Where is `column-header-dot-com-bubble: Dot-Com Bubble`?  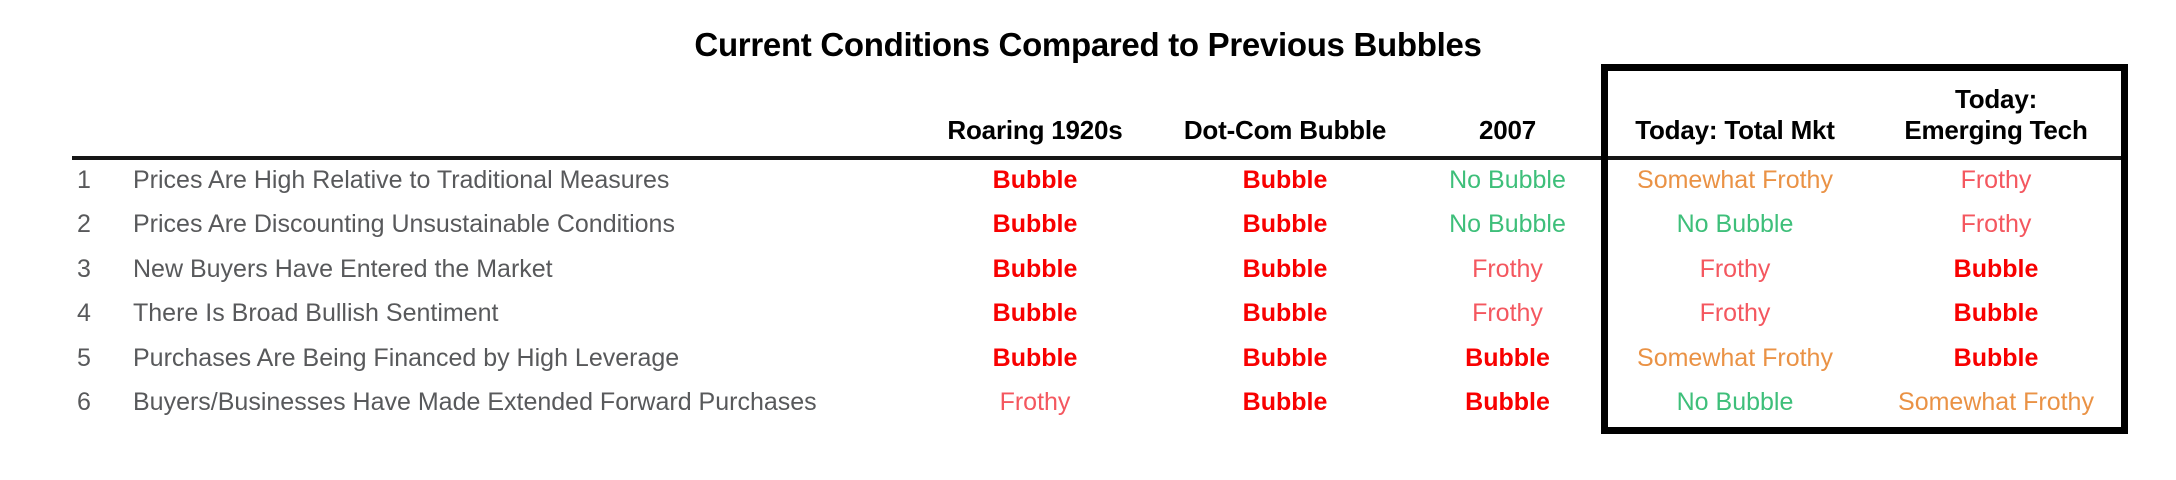 column-header-dot-com-bubble: Dot-Com Bubble is located at coordinates (1285, 130).